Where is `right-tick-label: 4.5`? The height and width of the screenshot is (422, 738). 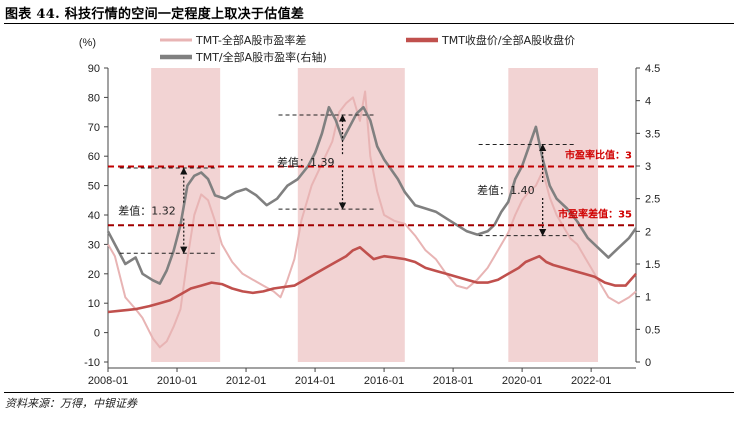 right-tick-label: 4.5 is located at coordinates (652, 69).